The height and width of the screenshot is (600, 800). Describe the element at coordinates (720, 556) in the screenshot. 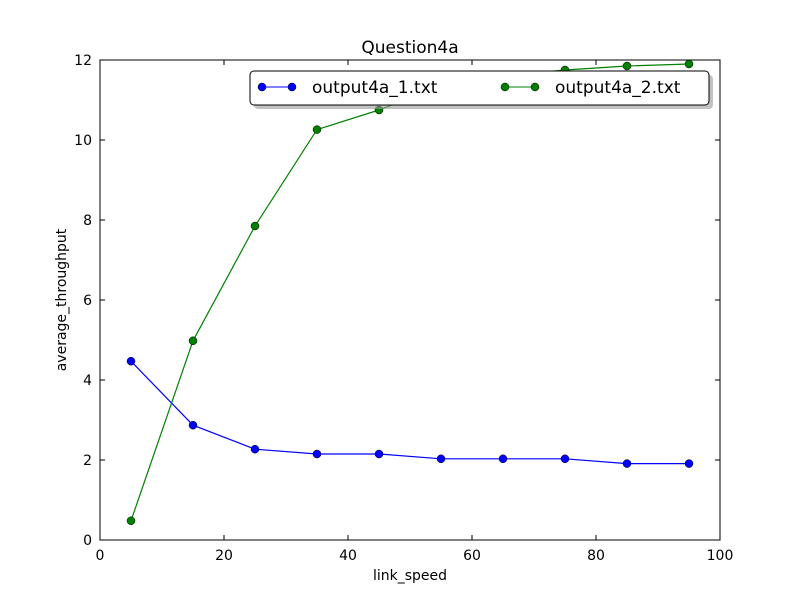

I see `x-tick-label: 100` at that location.